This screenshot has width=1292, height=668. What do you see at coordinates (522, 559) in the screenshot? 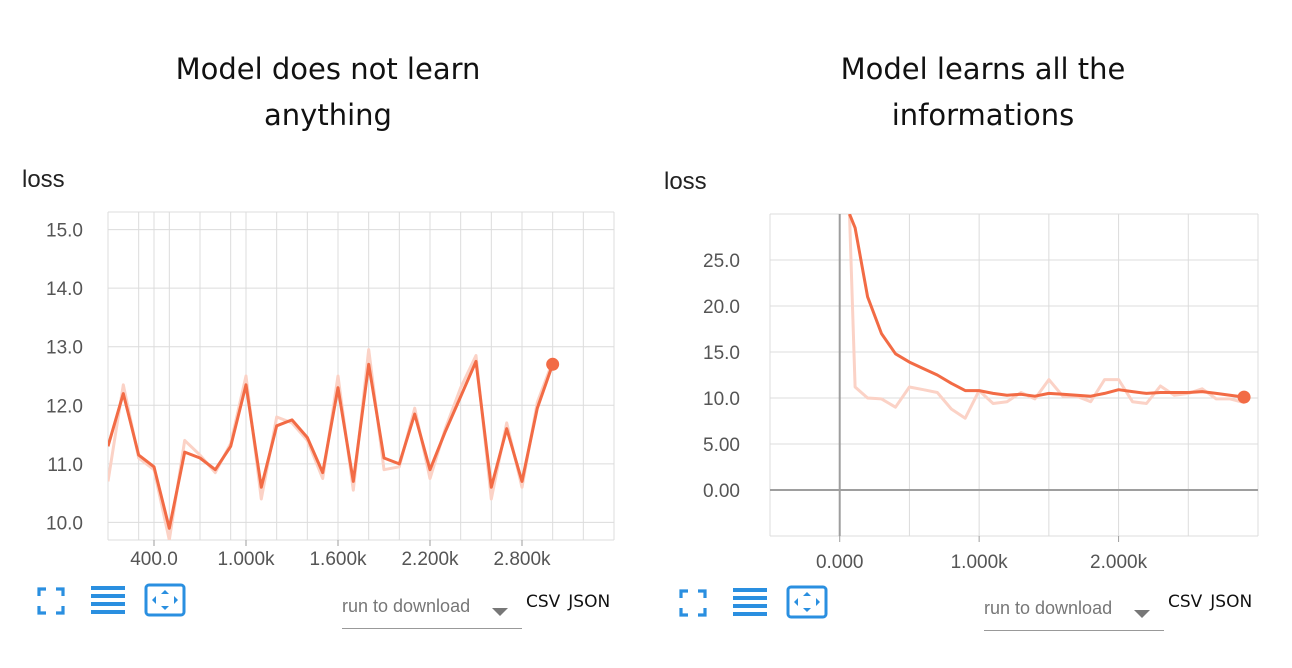
I see `x-tick-label: 2.800k` at bounding box center [522, 559].